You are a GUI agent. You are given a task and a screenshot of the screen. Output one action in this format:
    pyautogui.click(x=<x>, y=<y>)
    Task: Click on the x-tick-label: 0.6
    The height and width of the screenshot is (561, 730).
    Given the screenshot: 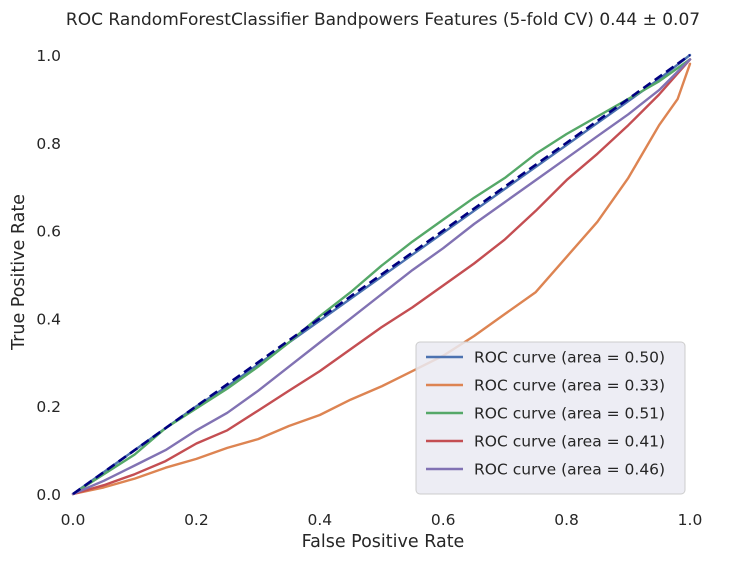 What is the action you would take?
    pyautogui.click(x=443, y=520)
    